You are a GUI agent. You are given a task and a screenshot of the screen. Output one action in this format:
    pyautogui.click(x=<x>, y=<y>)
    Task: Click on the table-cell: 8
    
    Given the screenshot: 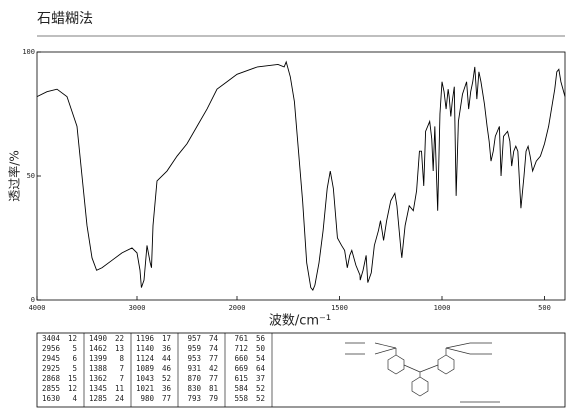 What is the action you would take?
    pyautogui.click(x=121, y=358)
    